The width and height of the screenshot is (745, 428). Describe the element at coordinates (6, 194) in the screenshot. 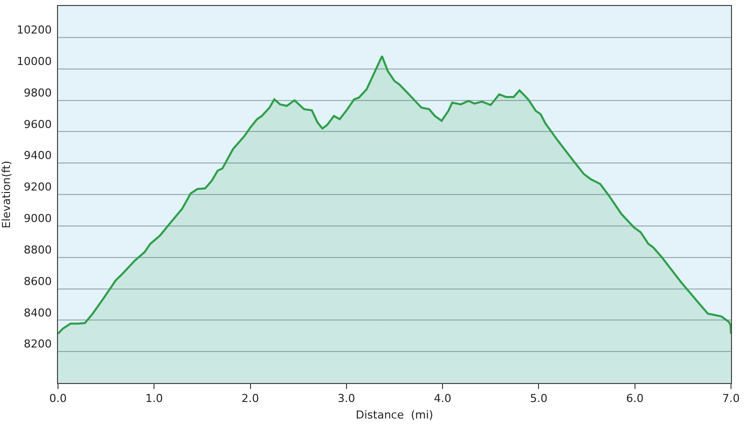

I see `y-axis-title: Elevation(ft)` at that location.